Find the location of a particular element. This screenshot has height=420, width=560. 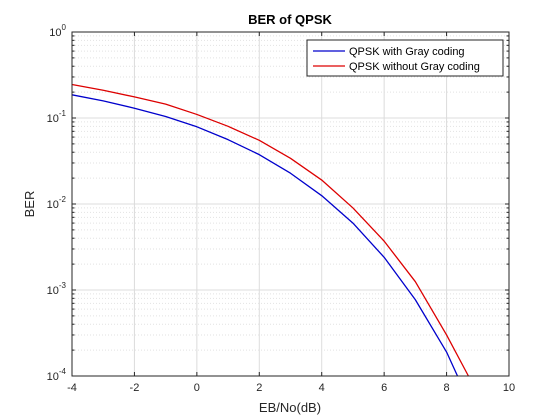

y-tick-label: 10⁰ is located at coordinates (57, 31).